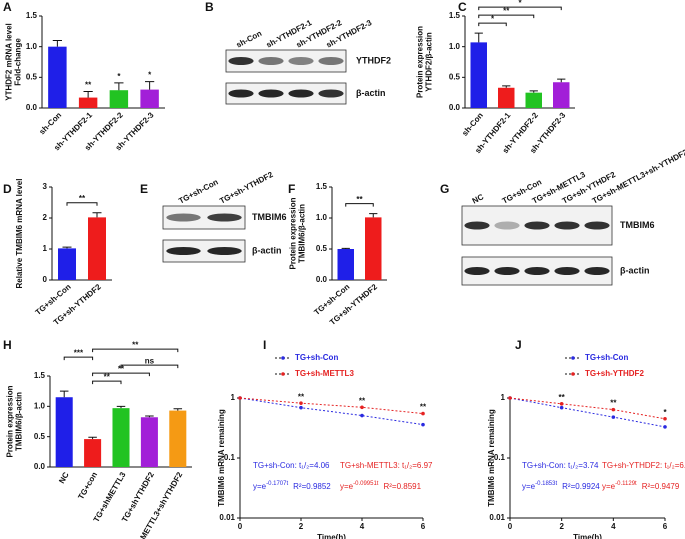 The width and height of the screenshot is (685, 539). Describe the element at coordinates (613, 526) in the screenshot. I see `x-tick-label: 4` at that location.